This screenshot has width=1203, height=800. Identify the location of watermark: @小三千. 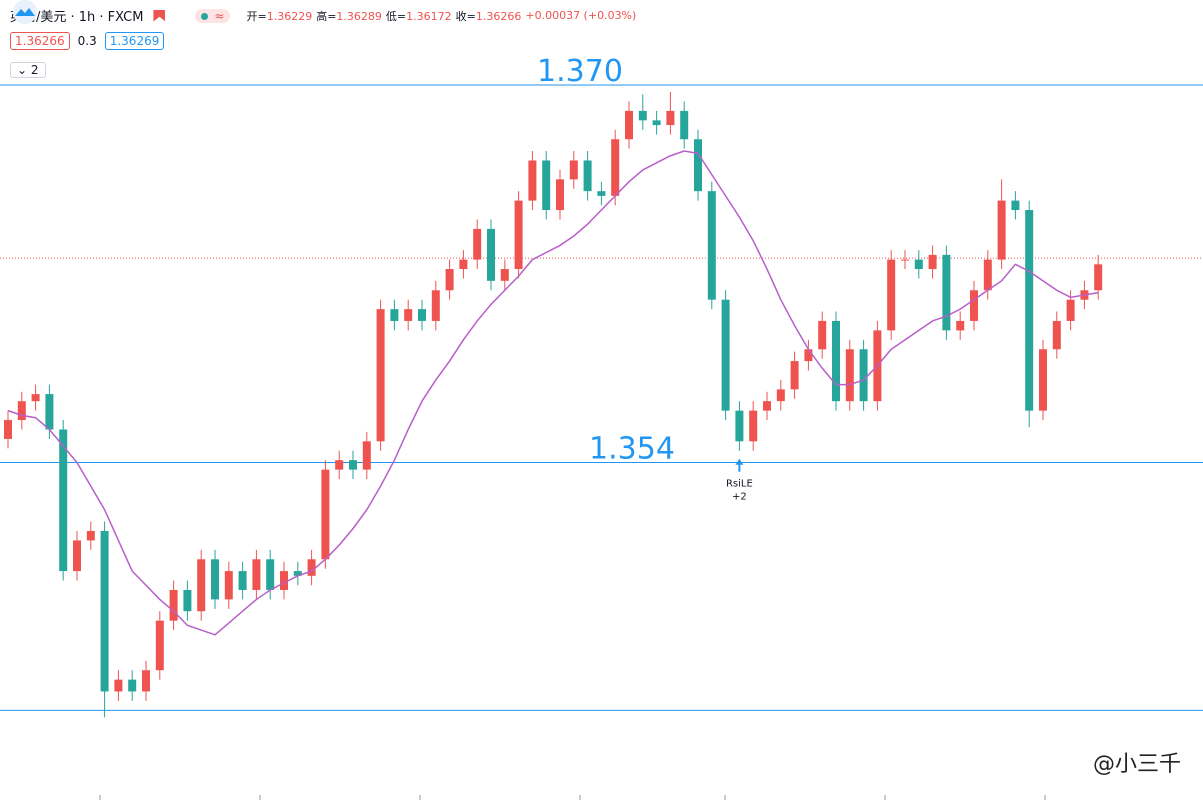
(1136, 764).